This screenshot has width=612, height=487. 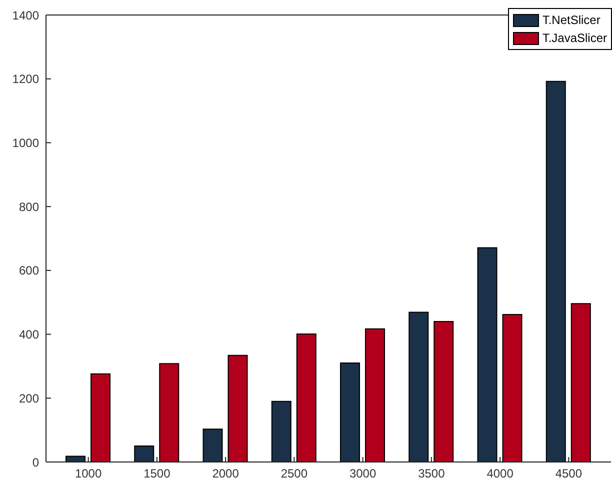 I want to click on x-tick-label: 3500, so click(x=432, y=473).